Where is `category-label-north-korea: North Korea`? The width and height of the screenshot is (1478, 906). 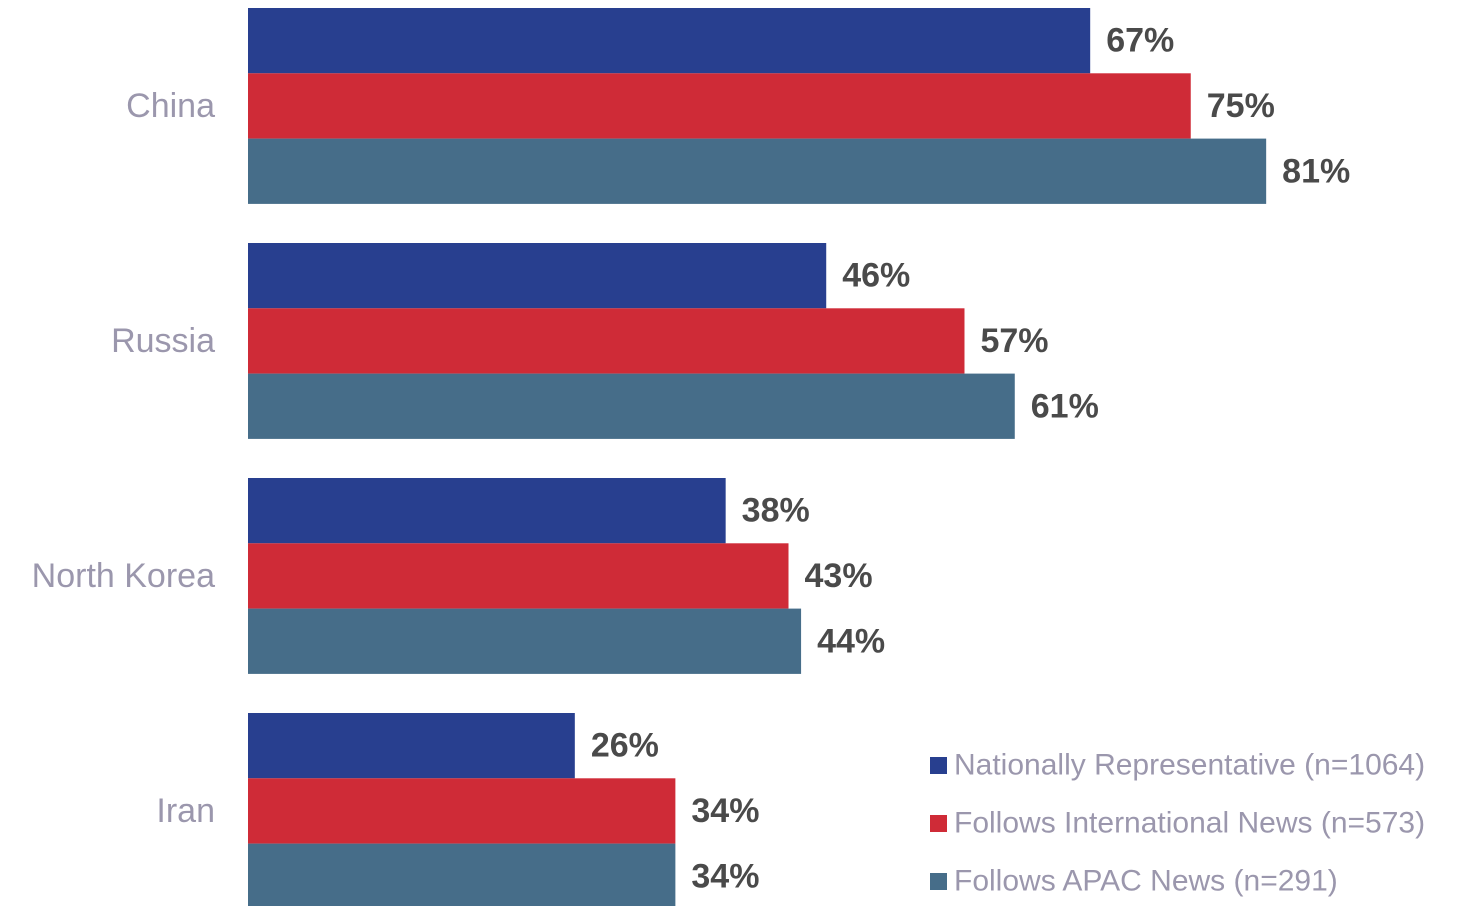
category-label-north-korea: North Korea is located at coordinates (123, 576).